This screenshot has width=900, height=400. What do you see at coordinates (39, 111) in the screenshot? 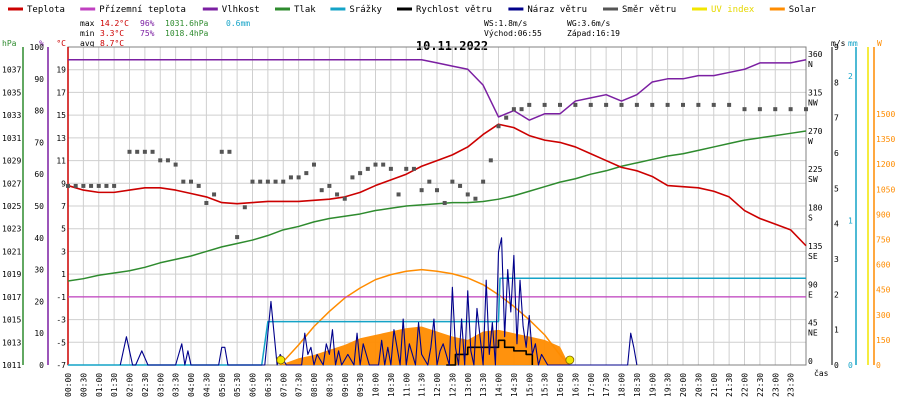
I see `humidity-tick-2: 80` at bounding box center [39, 111].